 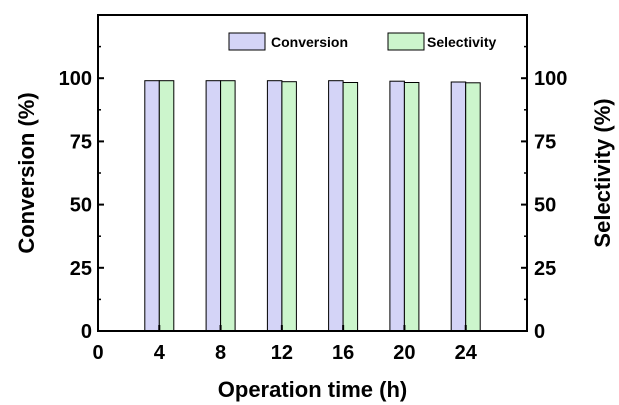 I want to click on x-axis-title: Operation time (h), so click(x=312, y=389).